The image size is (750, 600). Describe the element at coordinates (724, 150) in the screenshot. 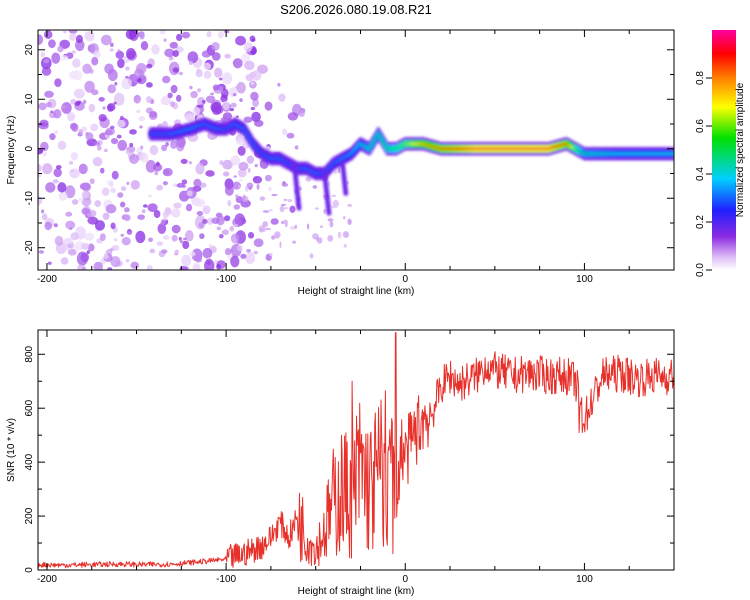

I see `colorbar-gradient` at that location.